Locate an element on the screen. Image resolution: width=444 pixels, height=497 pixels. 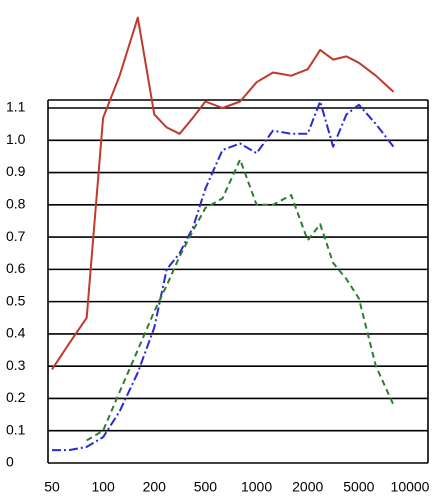
x-tick-label: 100 is located at coordinates (103, 487).